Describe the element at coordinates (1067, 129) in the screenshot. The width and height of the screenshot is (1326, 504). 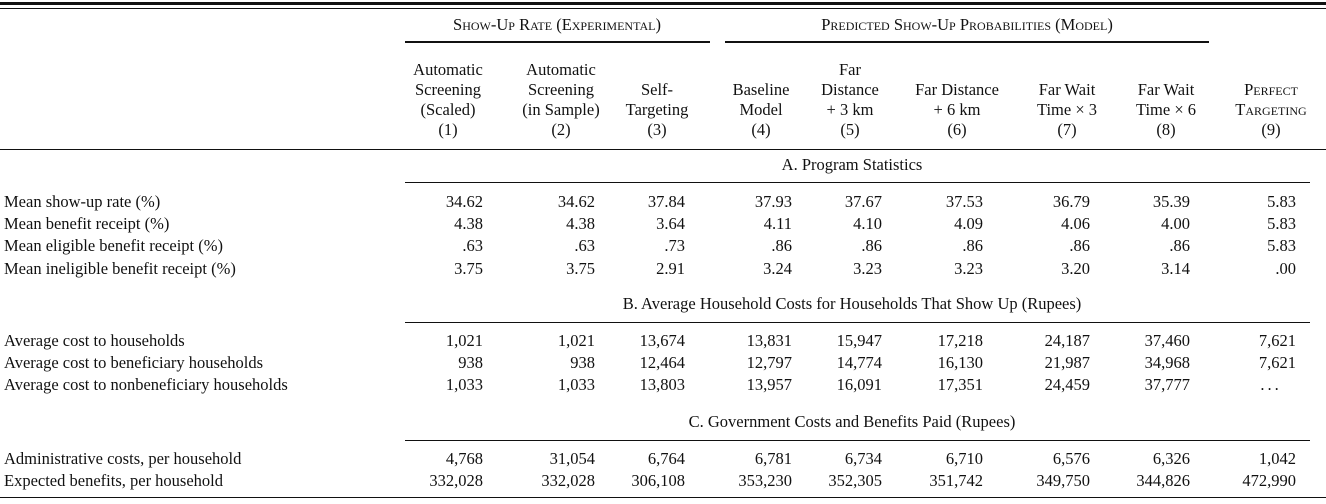
I see `column-header-7-line-3: (7)` at that location.